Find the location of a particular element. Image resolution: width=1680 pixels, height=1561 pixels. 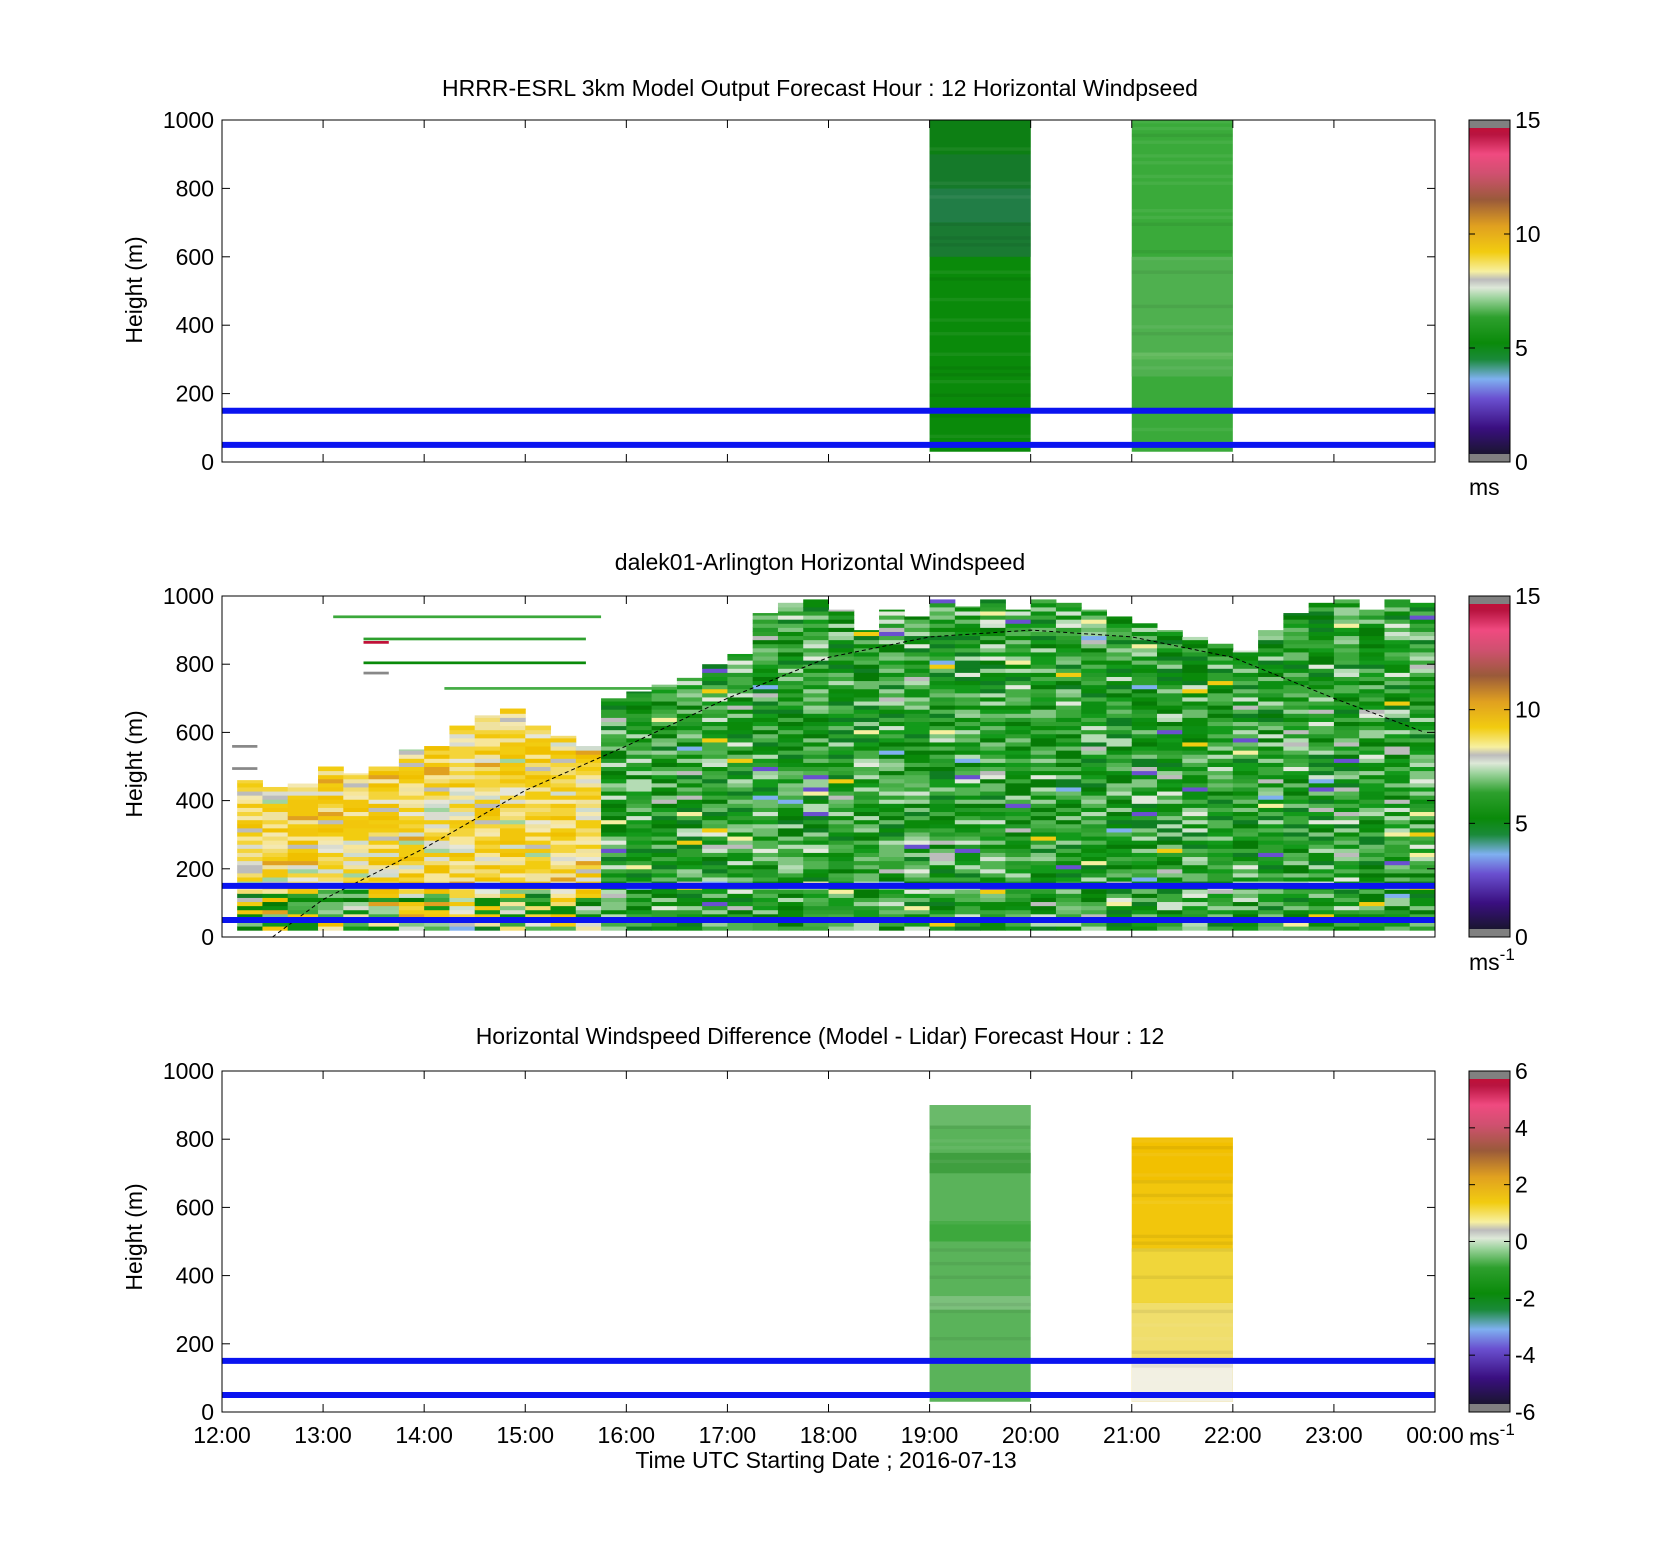

colorbar-tick-label: 5 is located at coordinates (1521, 823).